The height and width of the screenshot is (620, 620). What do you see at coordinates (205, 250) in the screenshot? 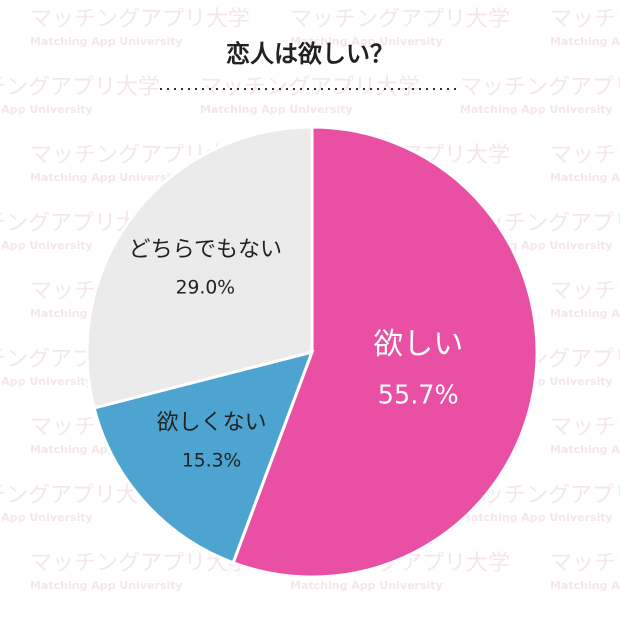
I see `slice-category-label: どちらでもない` at bounding box center [205, 250].